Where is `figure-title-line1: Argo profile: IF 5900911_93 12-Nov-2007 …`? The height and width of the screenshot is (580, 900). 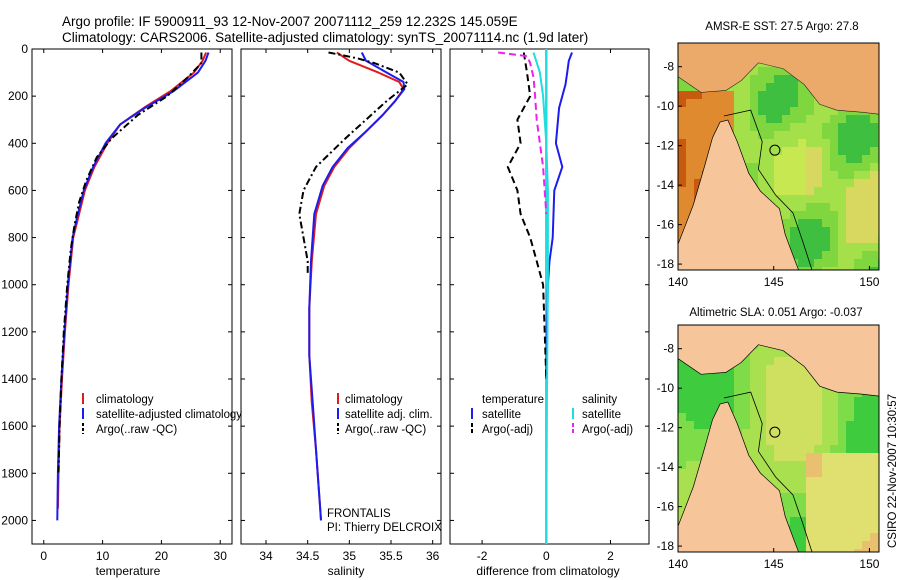
figure-title-line1: Argo profile: IF 5900911_93 12-Nov-2007 … is located at coordinates (290, 21).